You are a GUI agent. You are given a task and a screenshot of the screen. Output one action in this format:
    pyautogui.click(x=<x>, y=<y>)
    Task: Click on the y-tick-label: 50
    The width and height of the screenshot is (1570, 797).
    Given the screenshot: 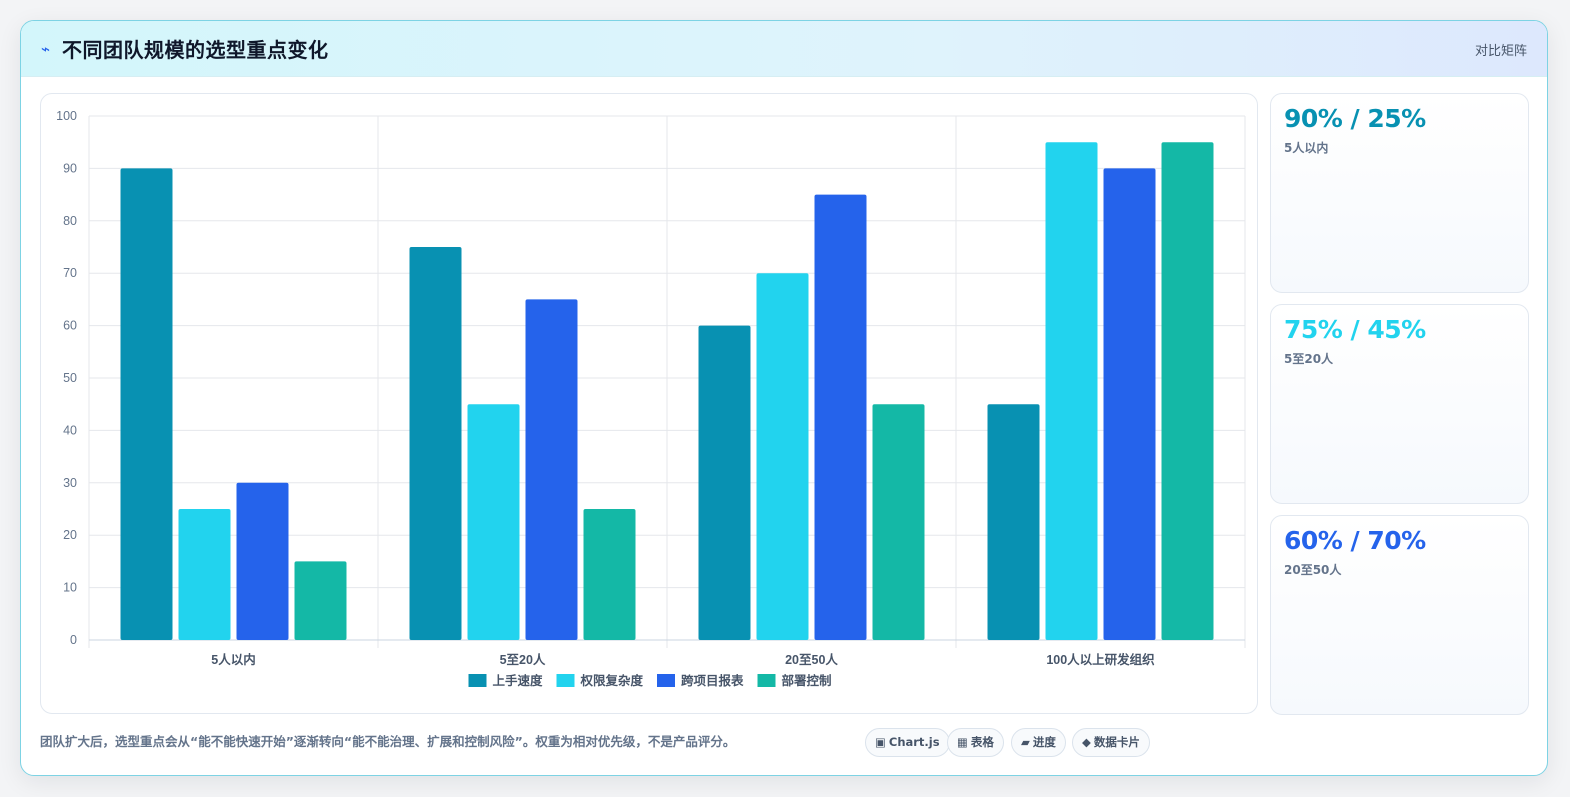 What is the action you would take?
    pyautogui.click(x=70, y=378)
    